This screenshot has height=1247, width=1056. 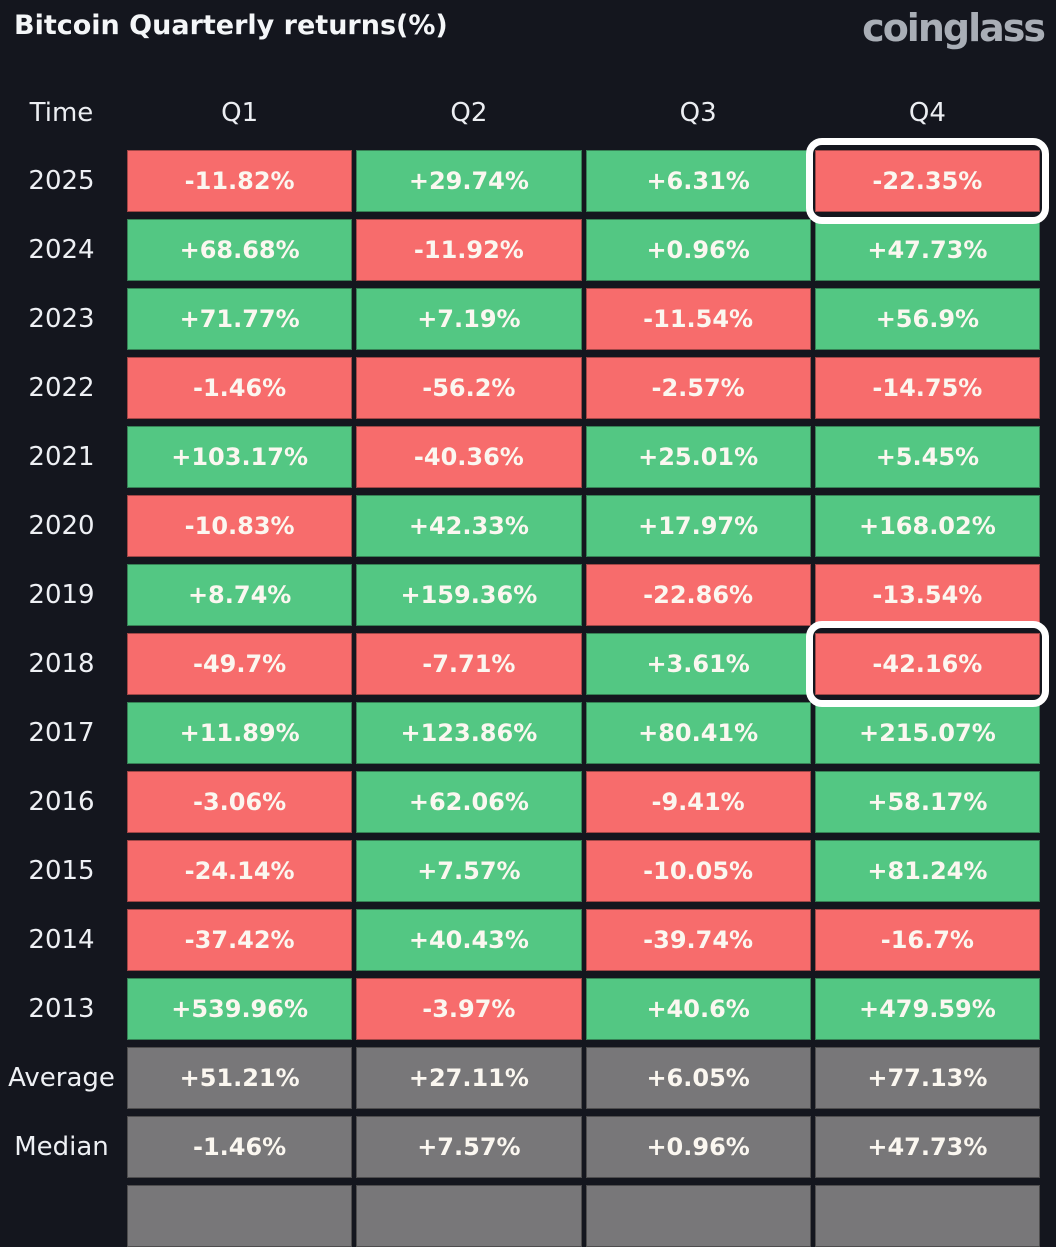 What do you see at coordinates (469, 940) in the screenshot?
I see `cell-2014-q2: +40.43%` at bounding box center [469, 940].